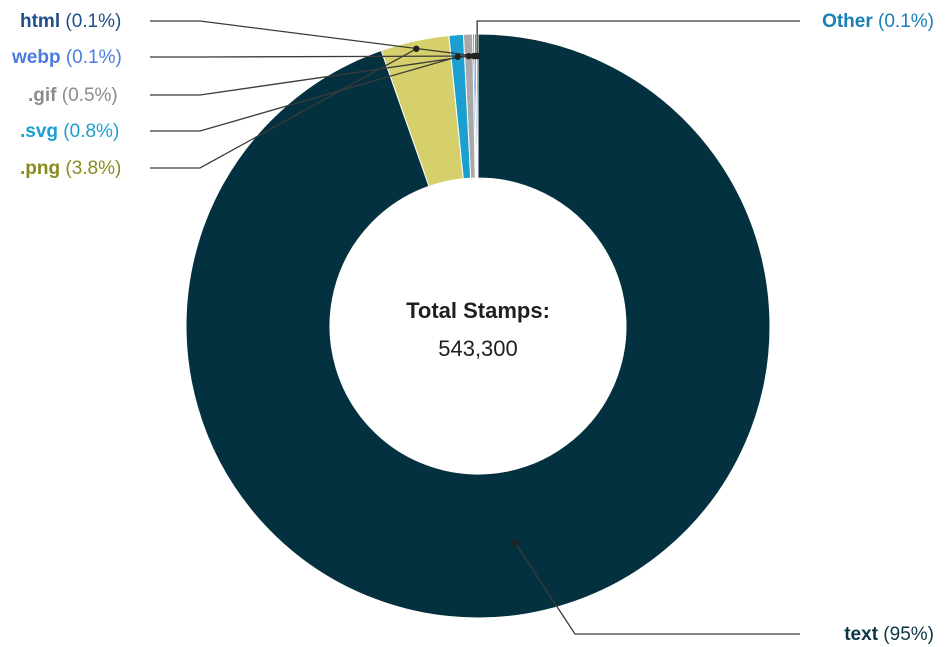  I want to click on leader-dot-webp, so click(473, 56).